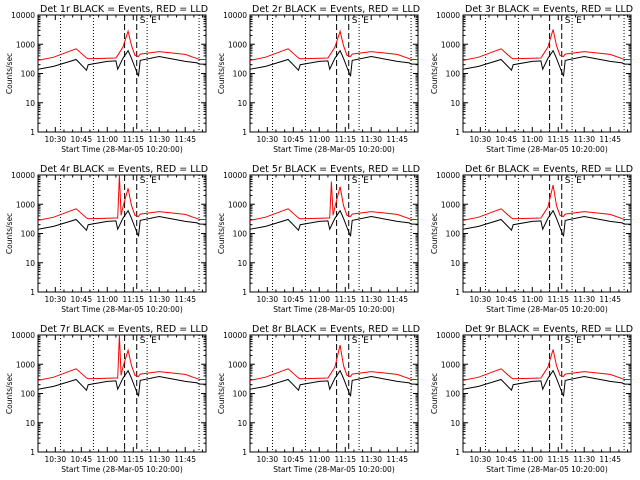  Describe the element at coordinates (549, 329) in the screenshot. I see `panel-title: Det 9r BLACK = Events, RED = LLD` at that location.